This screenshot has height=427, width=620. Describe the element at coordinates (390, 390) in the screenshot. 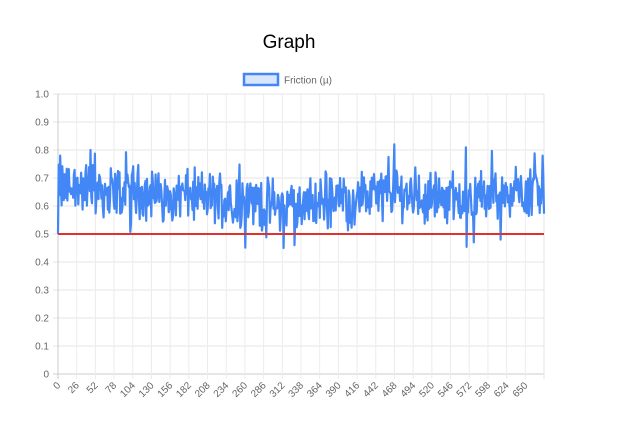

I see `x-tick-label: 468` at that location.